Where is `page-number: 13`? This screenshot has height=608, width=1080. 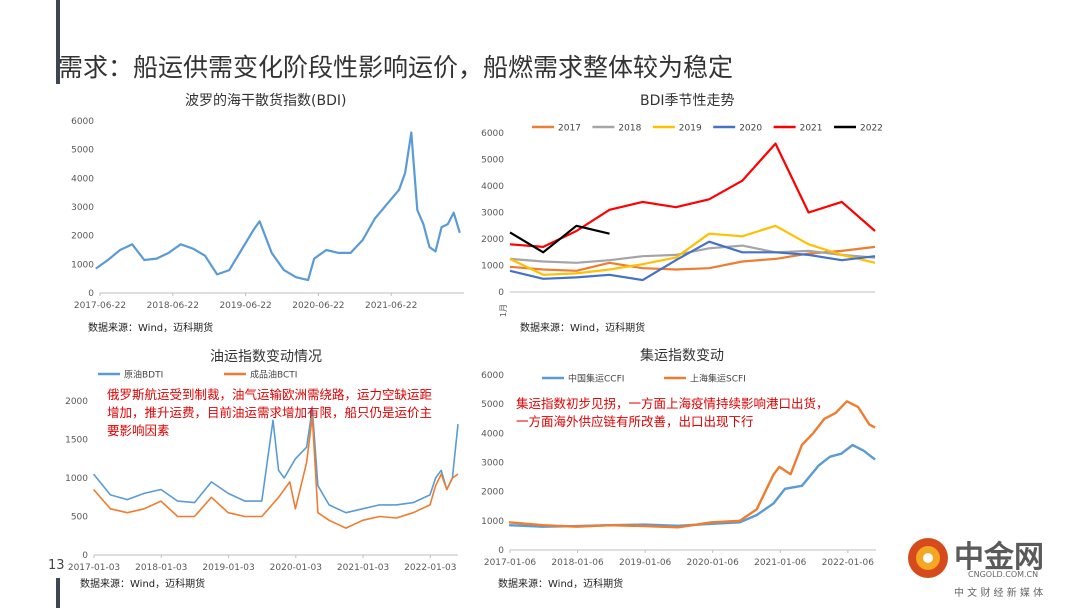
page-number: 13 is located at coordinates (56, 565).